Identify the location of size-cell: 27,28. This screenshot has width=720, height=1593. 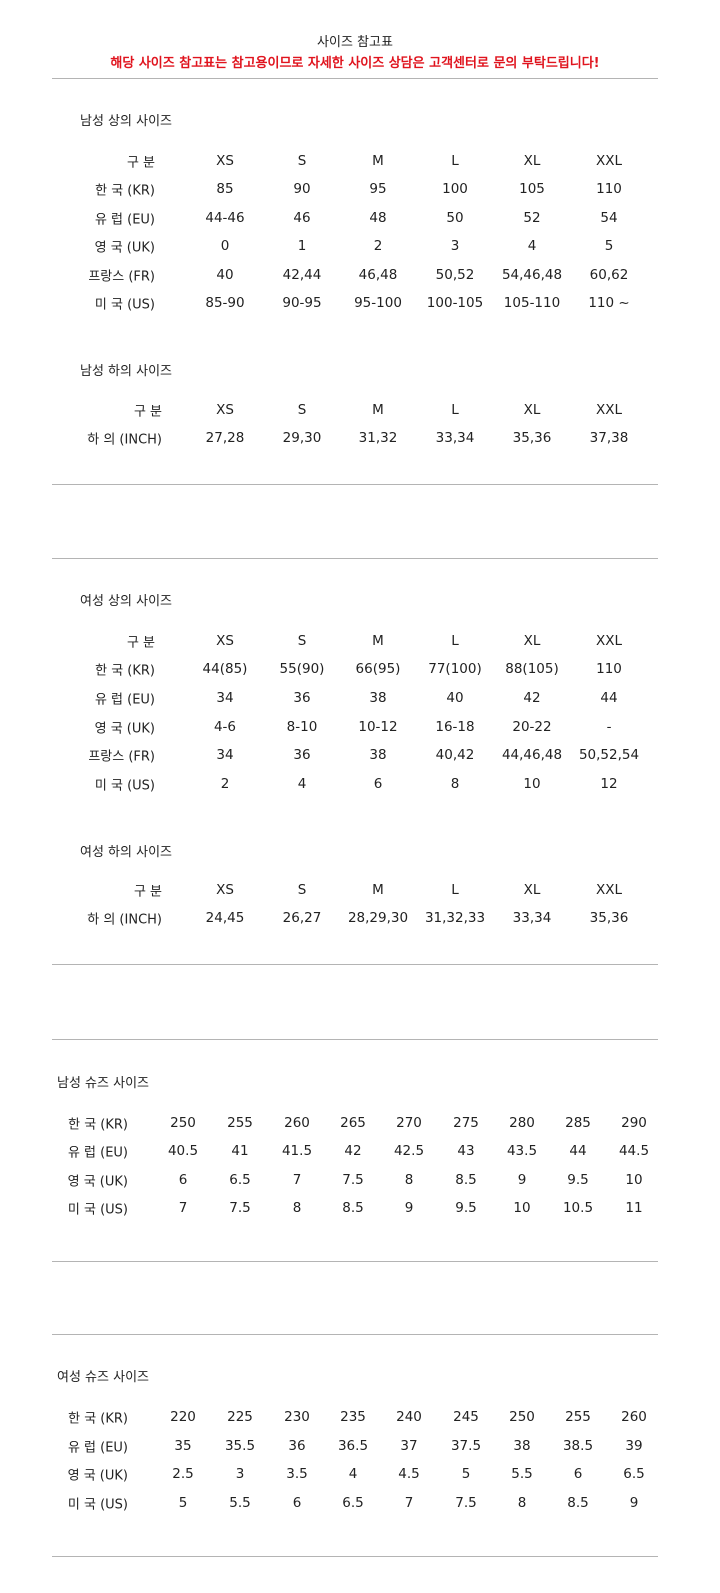
(225, 438).